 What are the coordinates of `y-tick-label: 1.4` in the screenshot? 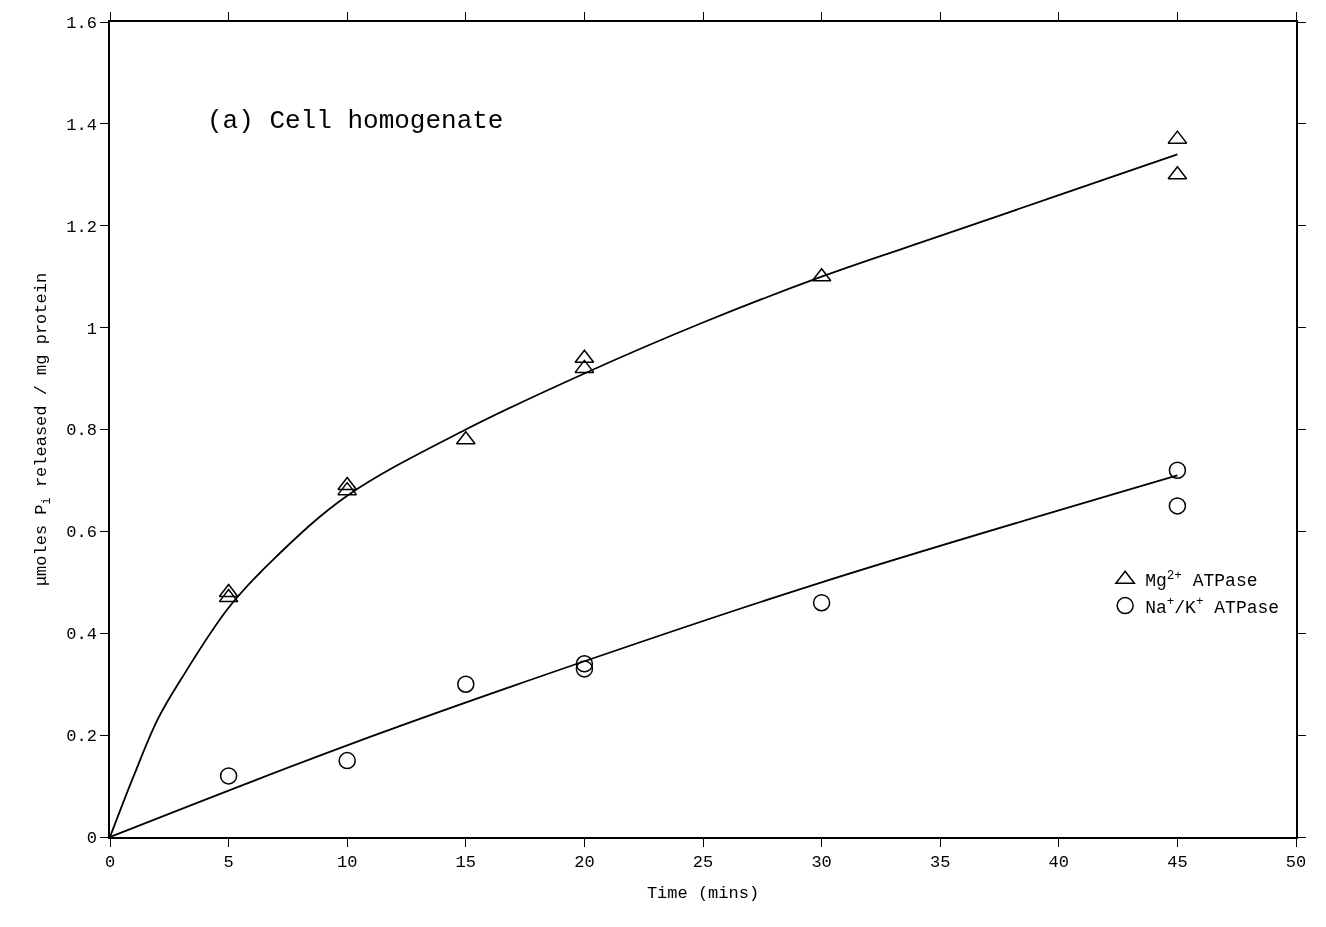 It's located at (81, 125).